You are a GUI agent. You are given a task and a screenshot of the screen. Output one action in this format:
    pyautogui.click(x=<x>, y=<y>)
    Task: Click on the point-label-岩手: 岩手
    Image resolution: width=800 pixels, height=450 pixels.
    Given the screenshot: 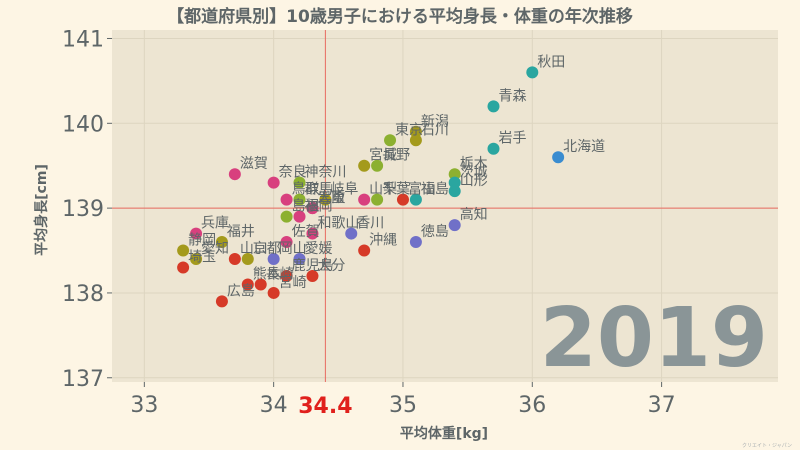 What is the action you would take?
    pyautogui.click(x=512, y=139)
    